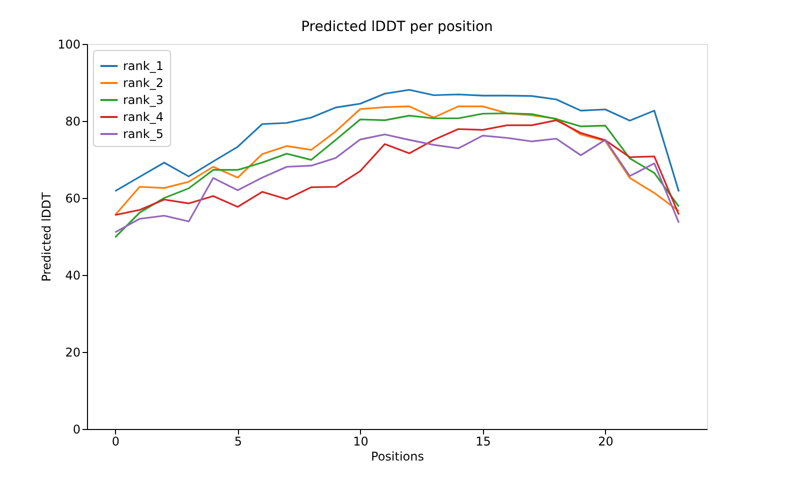  I want to click on line-series, so click(397, 140).